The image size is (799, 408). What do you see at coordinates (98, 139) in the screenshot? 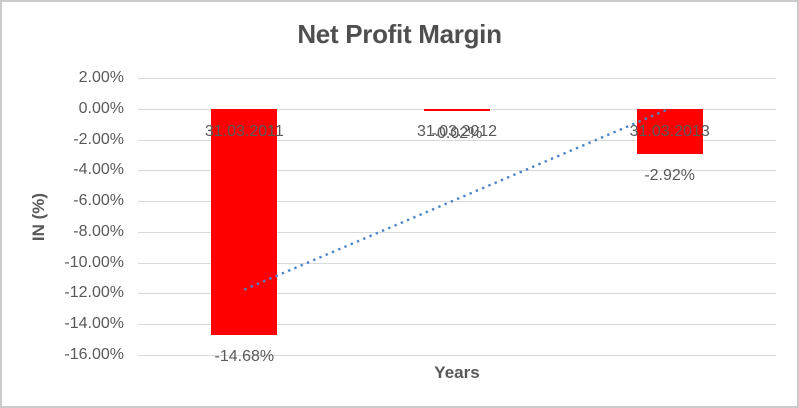
I see `y-tick-label: -2.00%` at bounding box center [98, 139].